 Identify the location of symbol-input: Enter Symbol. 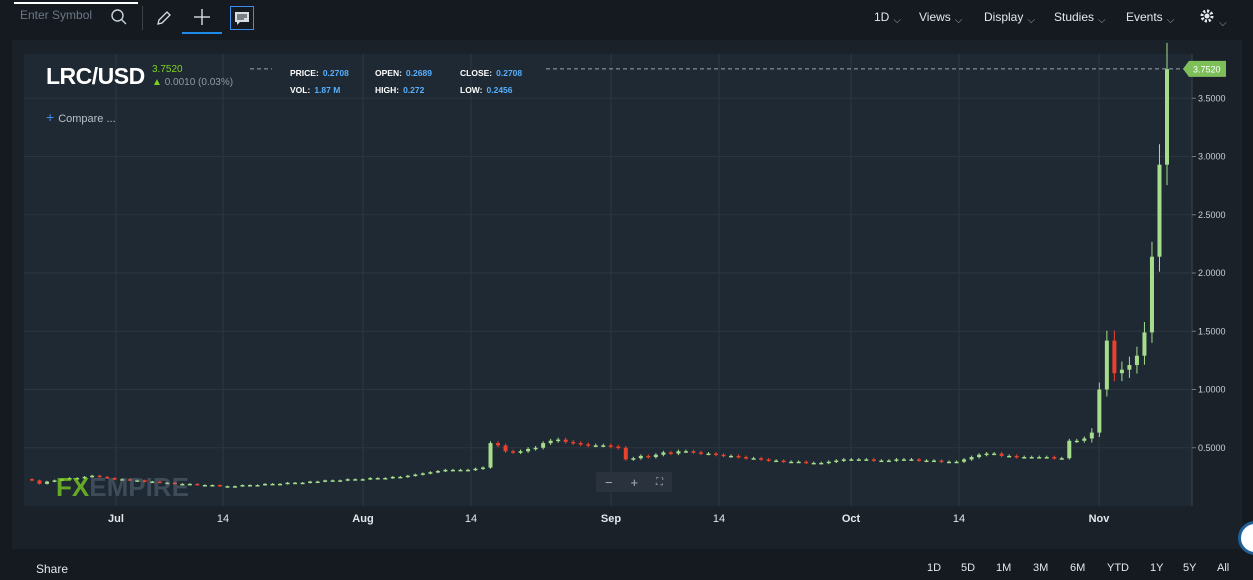
(56, 15).